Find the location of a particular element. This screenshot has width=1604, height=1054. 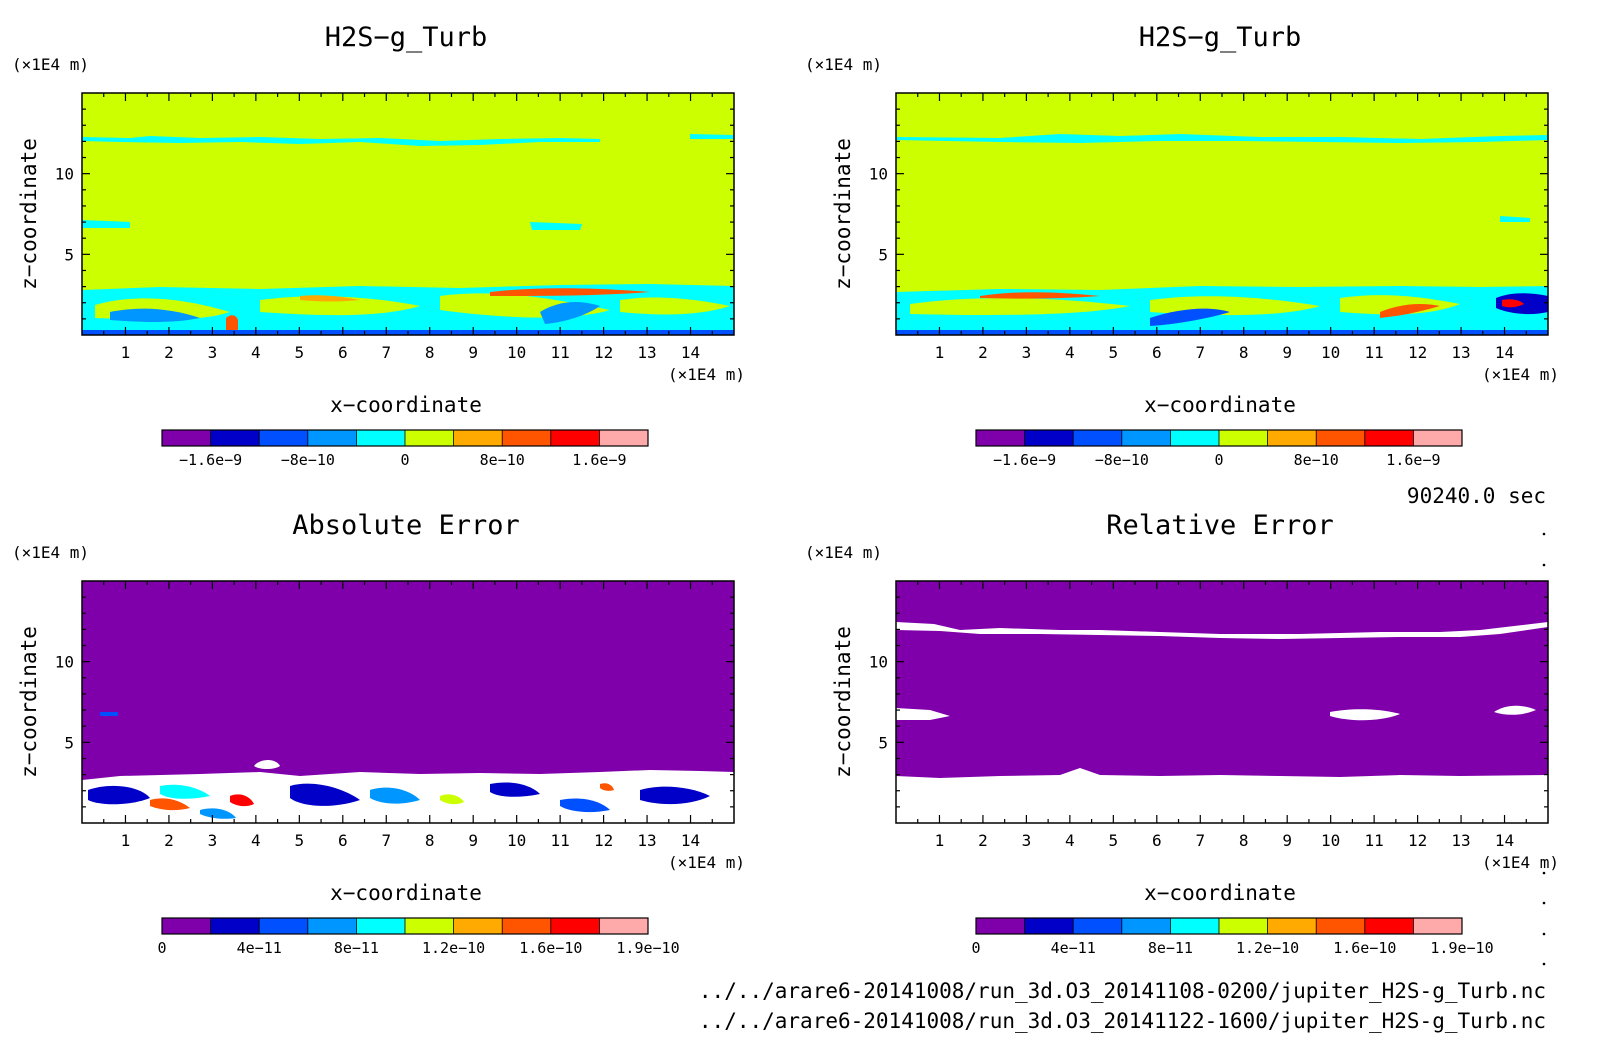

x-tick-label: 11 is located at coordinates (1374, 352).